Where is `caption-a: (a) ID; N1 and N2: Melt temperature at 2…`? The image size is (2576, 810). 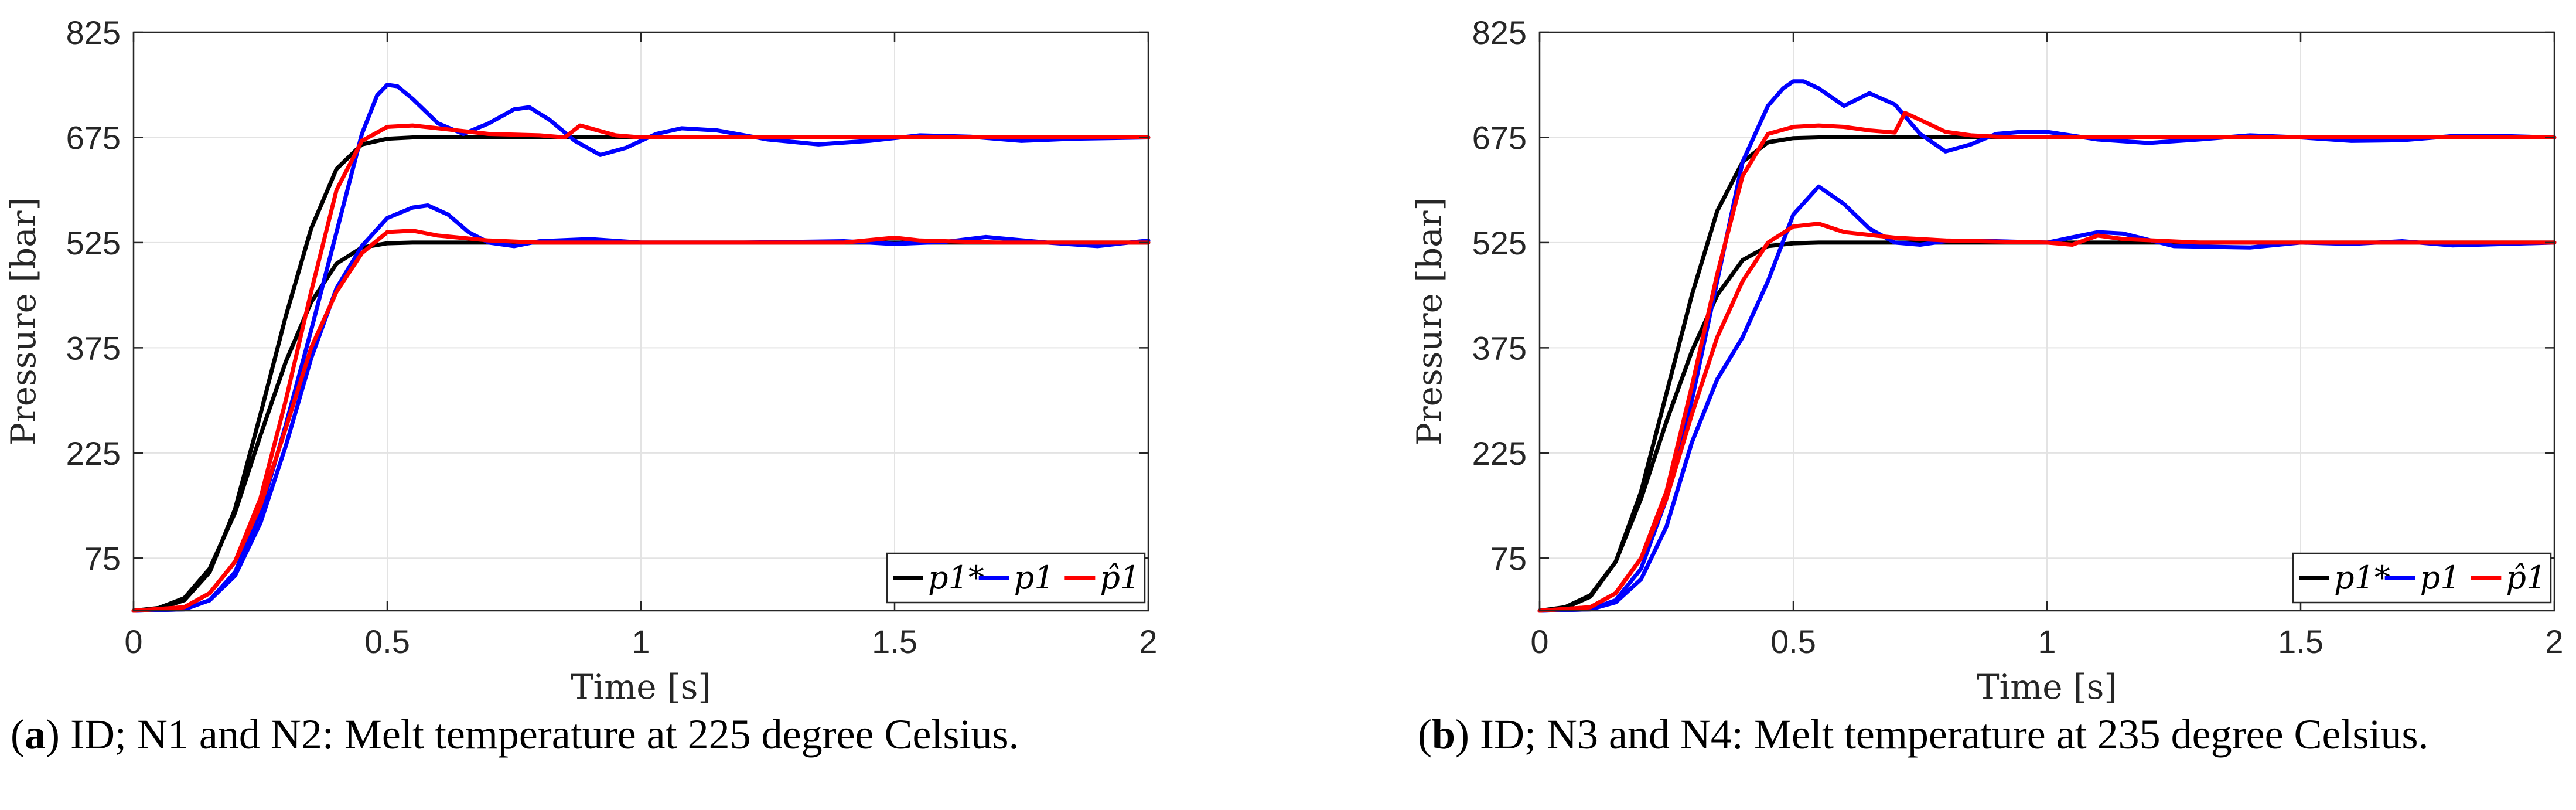 caption-a: (a) ID; N1 and N2: Melt temperature at 2… is located at coordinates (515, 734).